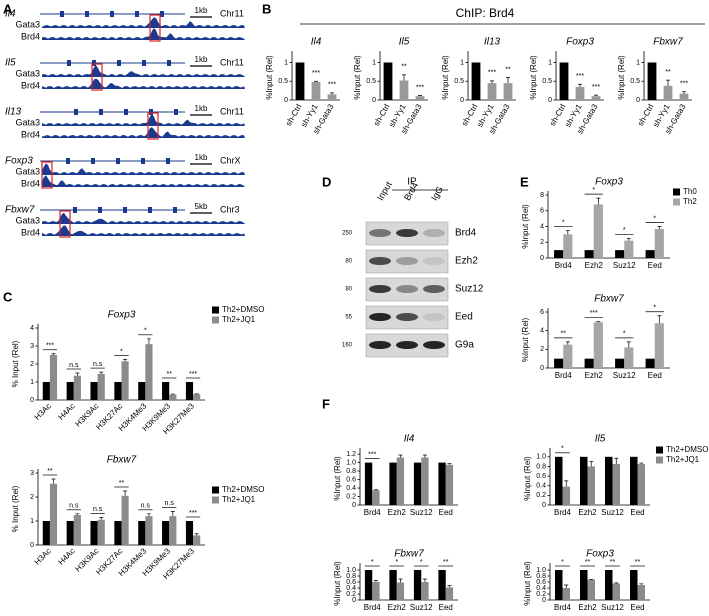  I want to click on legend-label: Th2+DMSO, so click(243, 309).